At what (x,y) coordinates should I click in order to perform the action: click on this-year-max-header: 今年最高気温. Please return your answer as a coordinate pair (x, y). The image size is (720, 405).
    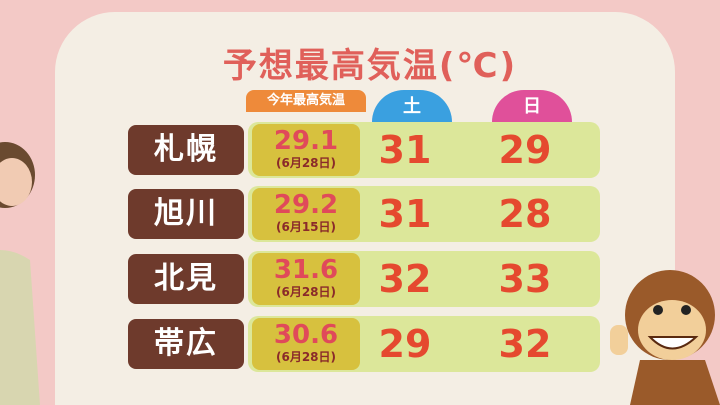
    Looking at the image, I should click on (306, 101).